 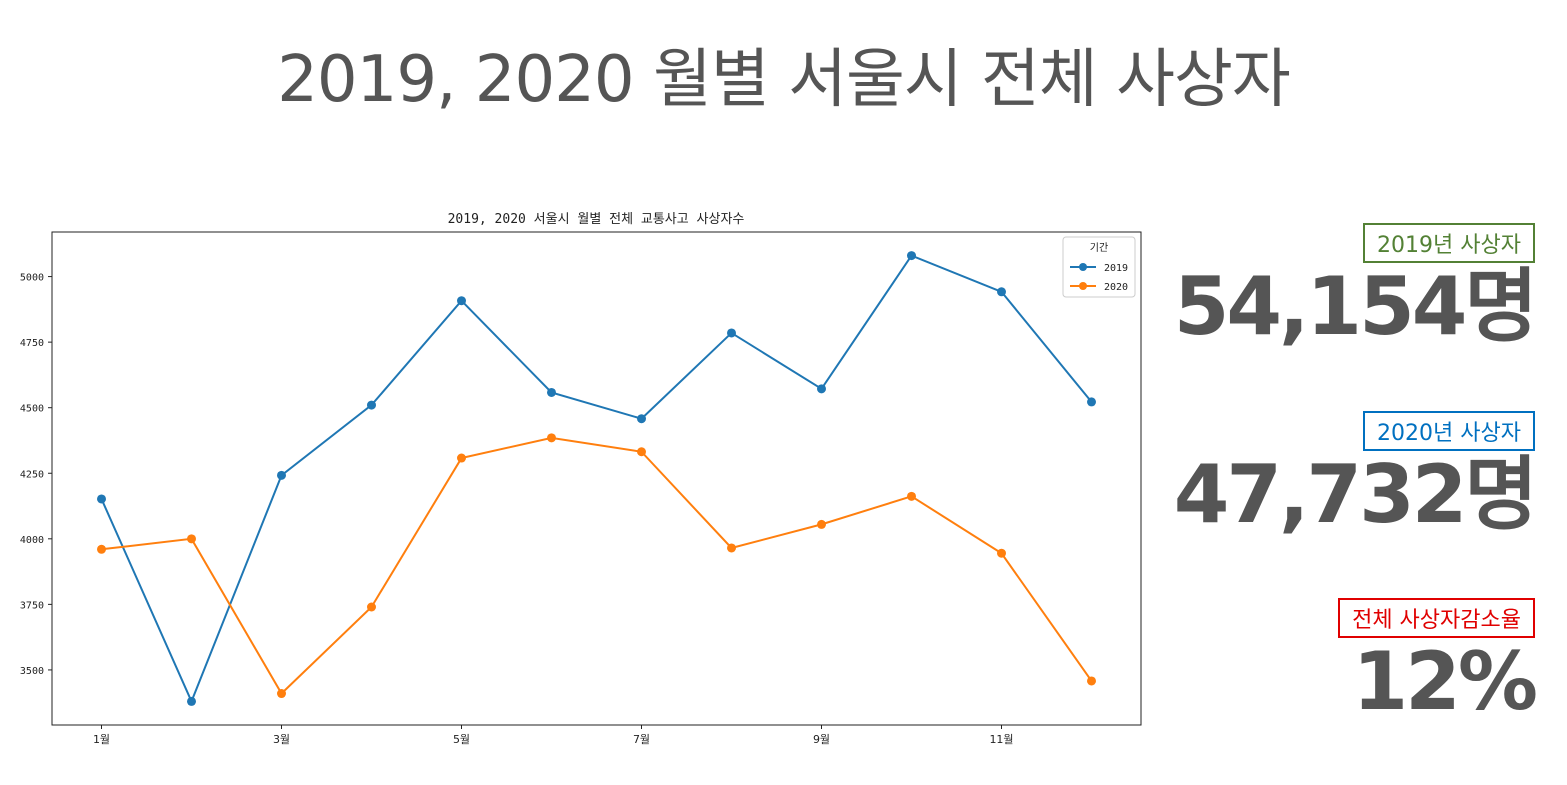 I want to click on legend-marker-2019, so click(x=1083, y=267).